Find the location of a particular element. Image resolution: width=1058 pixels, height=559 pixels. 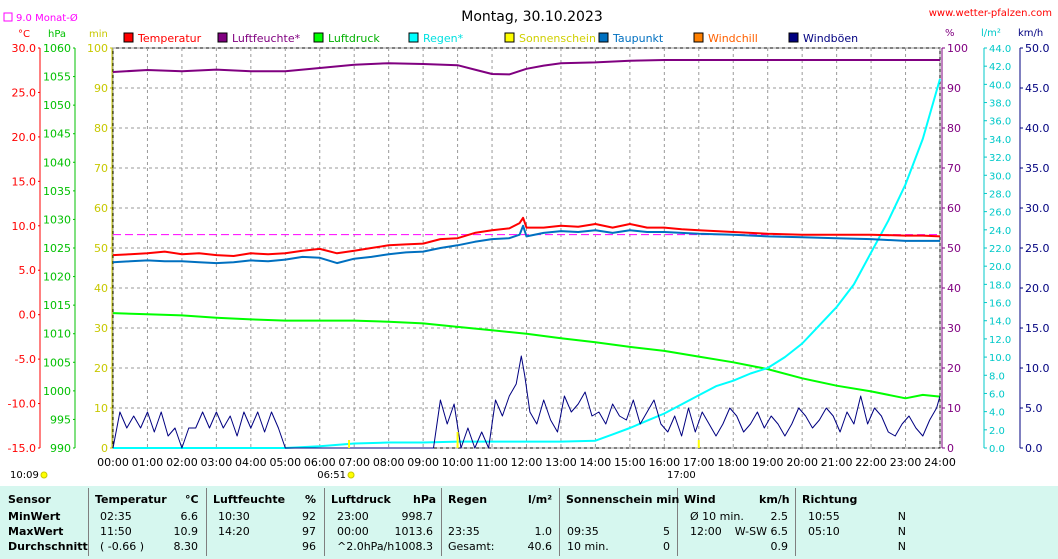

temp-axis-tick-label: 20.0 is located at coordinates (24, 137).